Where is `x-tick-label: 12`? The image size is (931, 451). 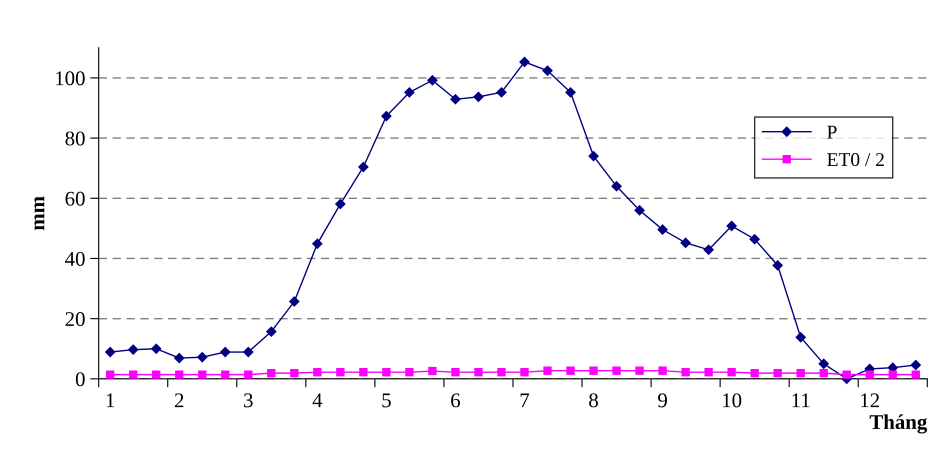
x-tick-label: 12 is located at coordinates (870, 400).